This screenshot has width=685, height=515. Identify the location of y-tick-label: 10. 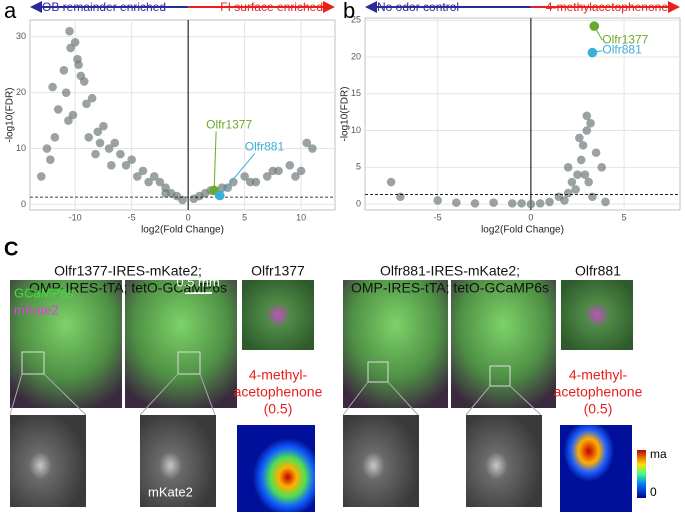
(356, 130).